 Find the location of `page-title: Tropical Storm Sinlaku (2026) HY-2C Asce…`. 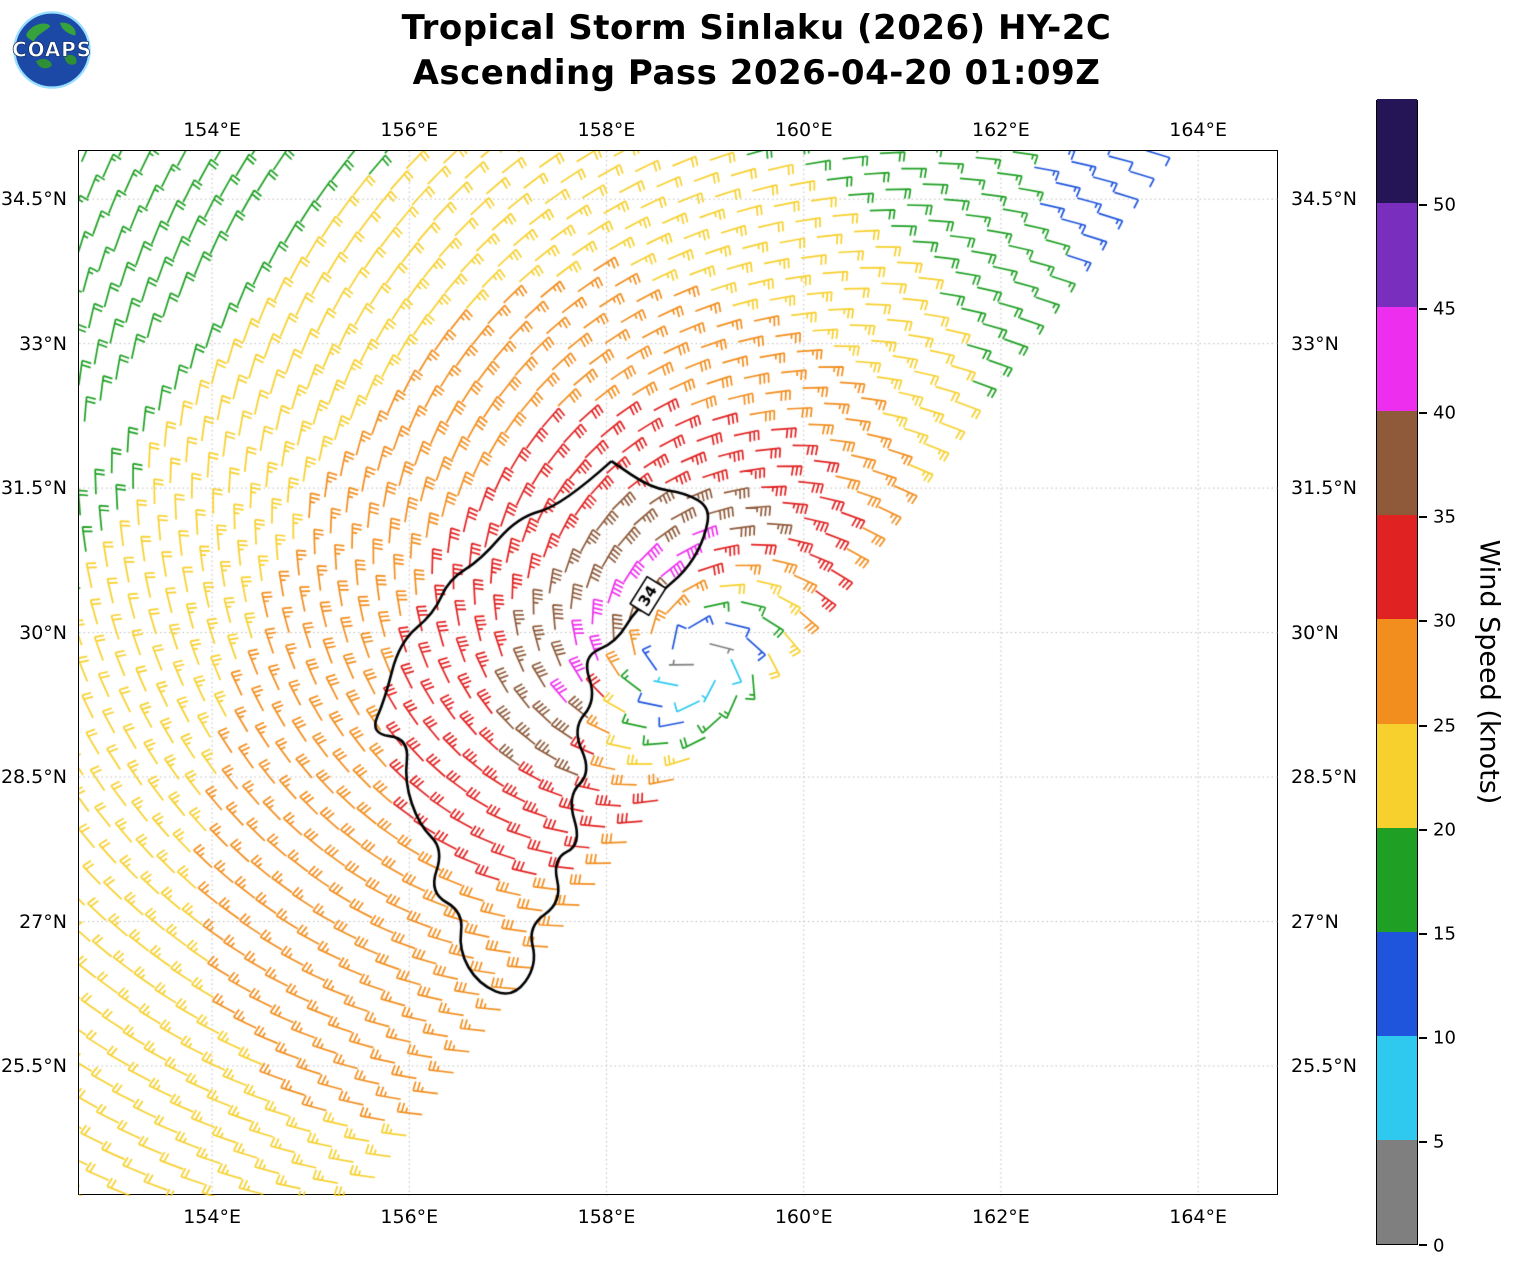

page-title: Tropical Storm Sinlaku (2026) HY-2C Asce… is located at coordinates (756, 51).